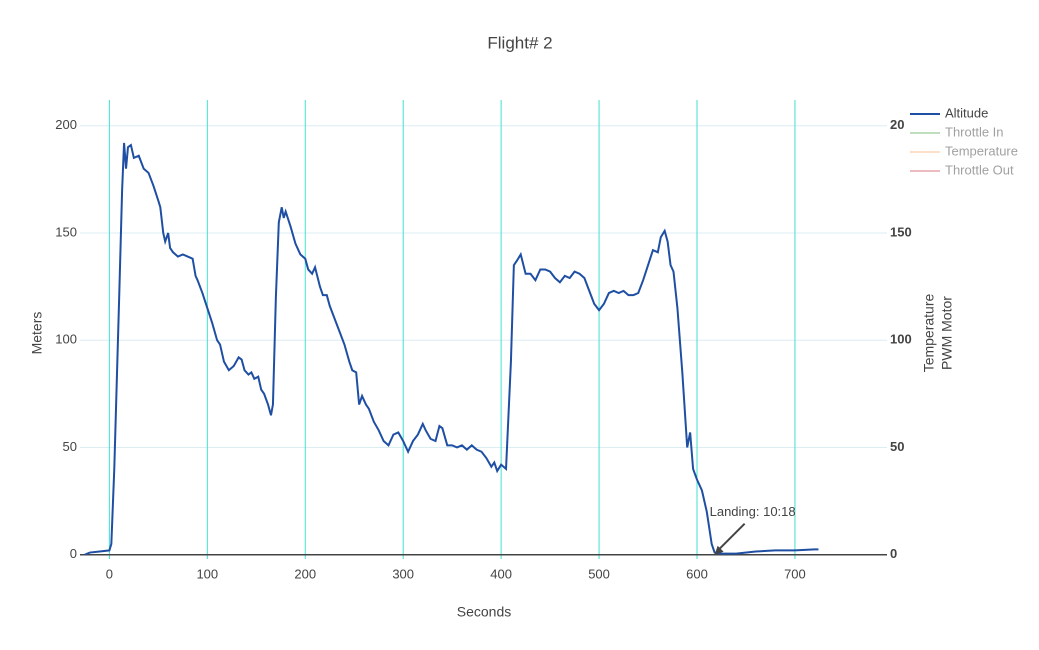 This screenshot has width=1039, height=650. Describe the element at coordinates (901, 231) in the screenshot. I see `y2-tick-label: 150` at that location.